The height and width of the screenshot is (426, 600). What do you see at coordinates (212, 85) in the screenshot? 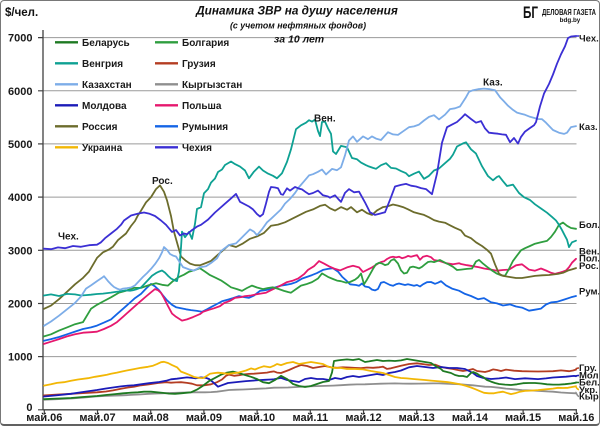
I see `svg-text: Кыргызстан` at bounding box center [212, 85].